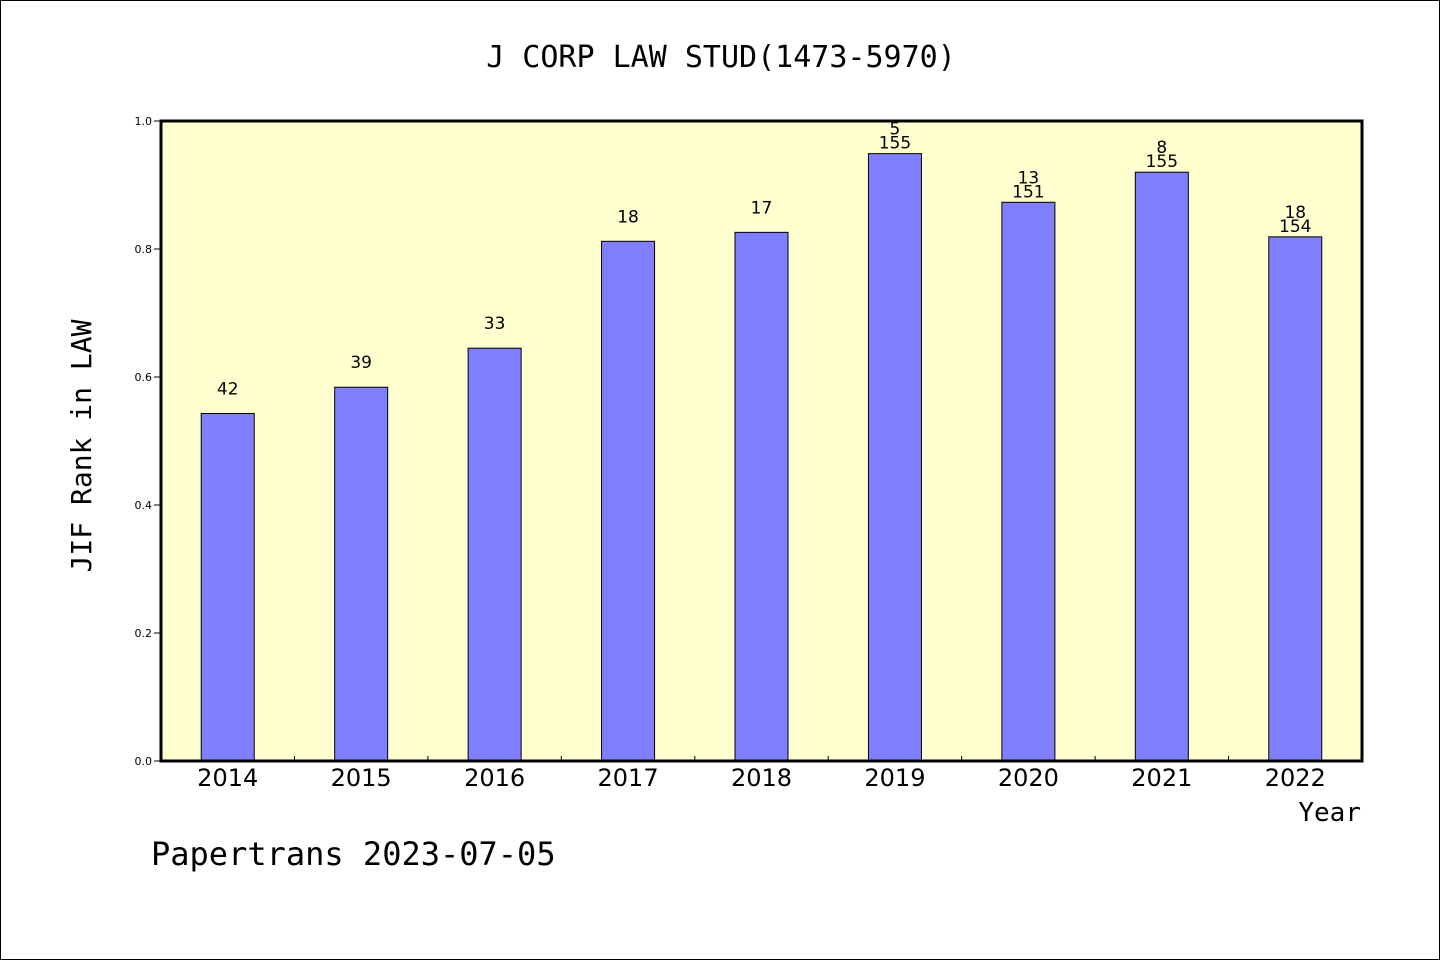 This screenshot has height=961, width=1440. What do you see at coordinates (895, 144) in the screenshot?
I see `bar-label-total-2019: 155` at bounding box center [895, 144].